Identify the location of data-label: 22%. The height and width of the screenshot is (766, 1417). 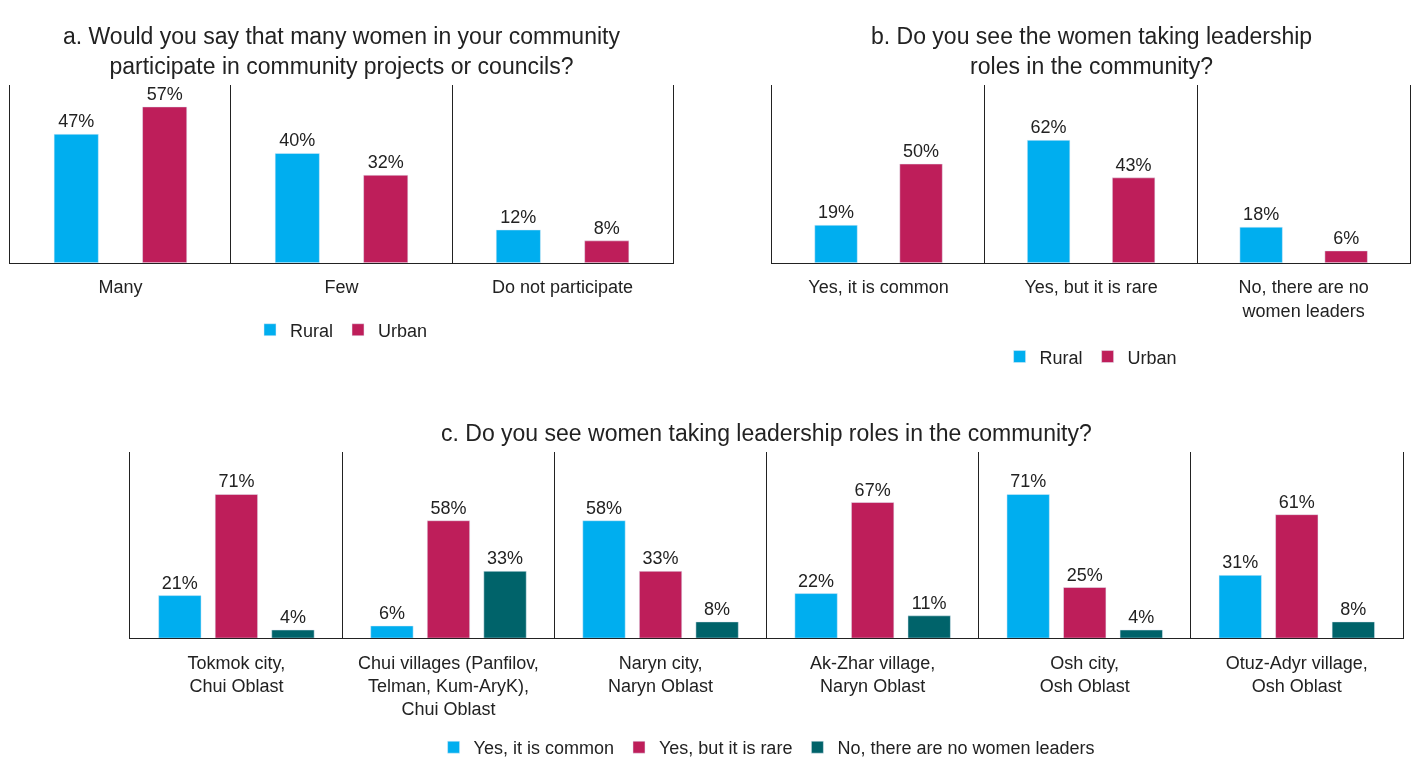
(816, 580).